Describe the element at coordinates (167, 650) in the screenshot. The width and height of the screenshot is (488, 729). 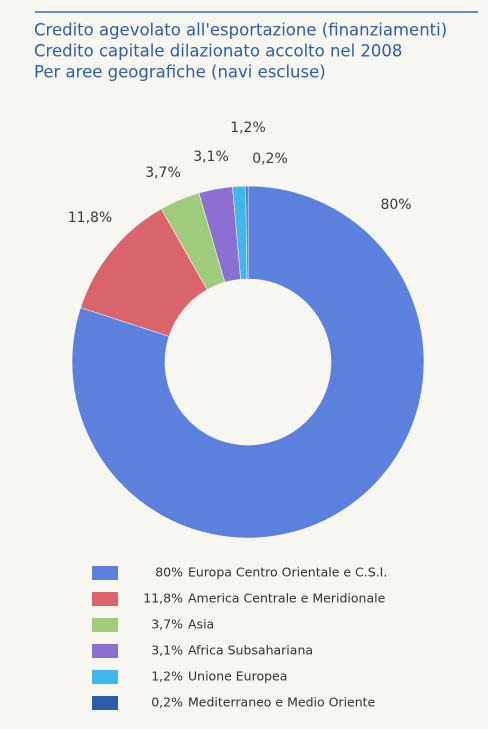
I see `legend-value: 3,1%` at that location.